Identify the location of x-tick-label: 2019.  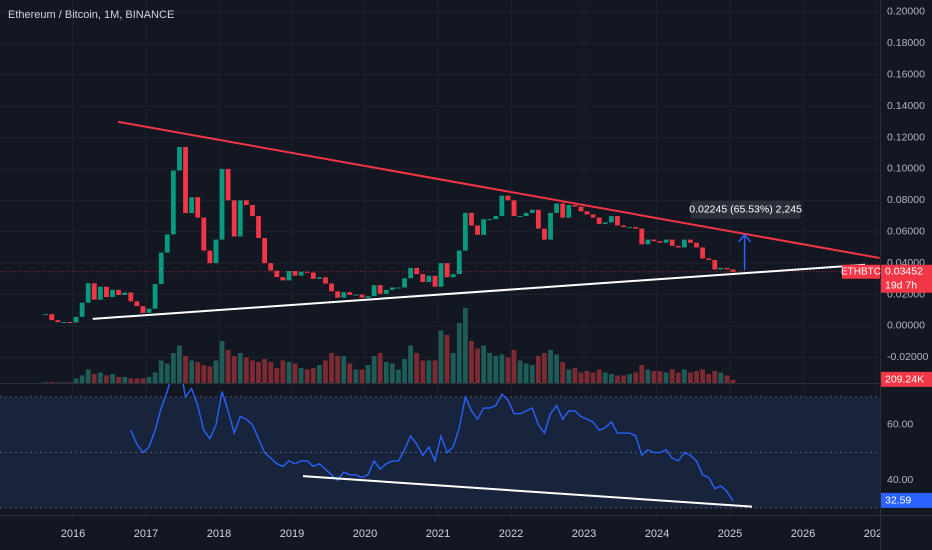
(292, 534).